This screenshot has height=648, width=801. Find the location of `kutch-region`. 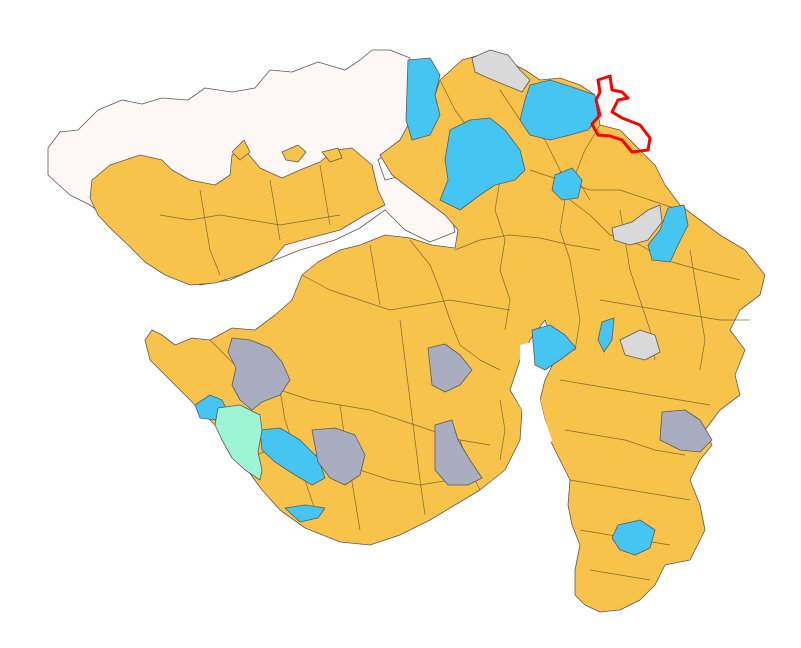

kutch-region is located at coordinates (237, 216).